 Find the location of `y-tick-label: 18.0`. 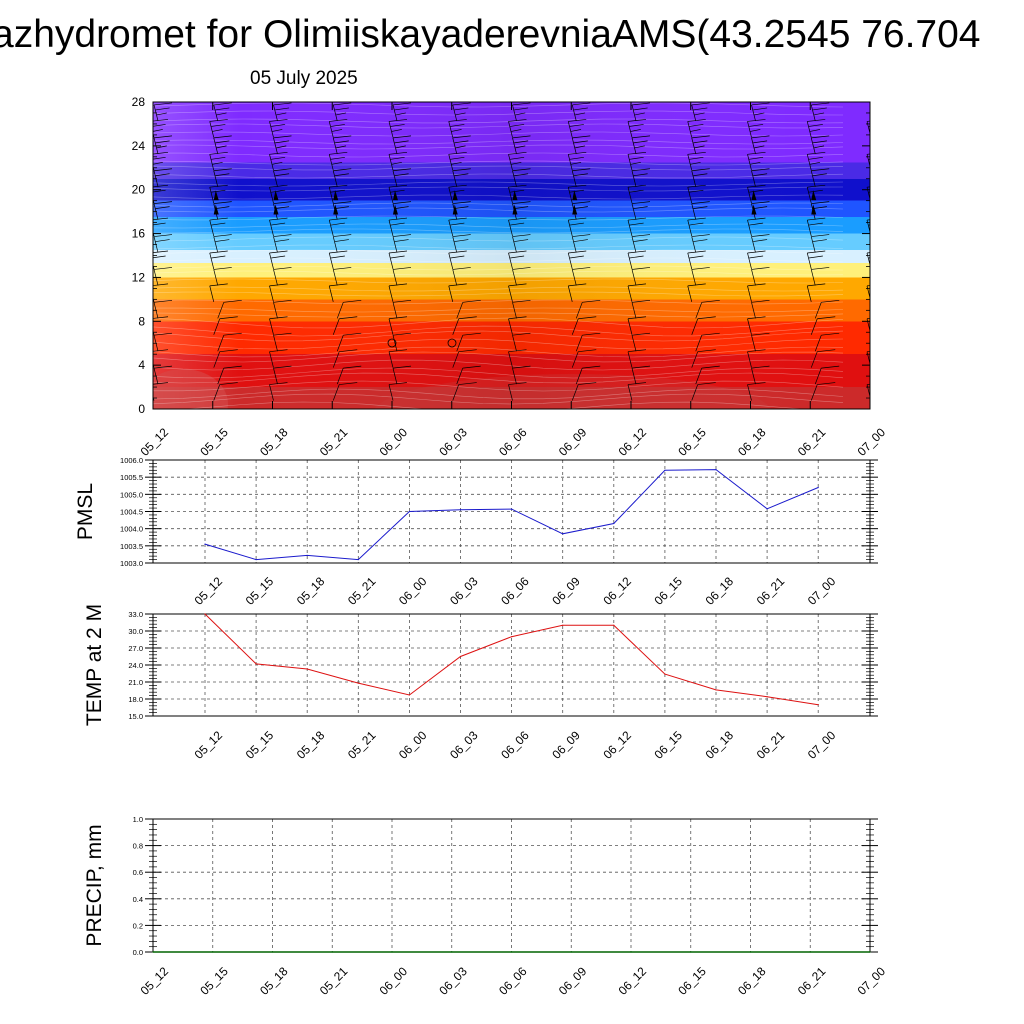

y-tick-label: 18.0 is located at coordinates (135, 699).